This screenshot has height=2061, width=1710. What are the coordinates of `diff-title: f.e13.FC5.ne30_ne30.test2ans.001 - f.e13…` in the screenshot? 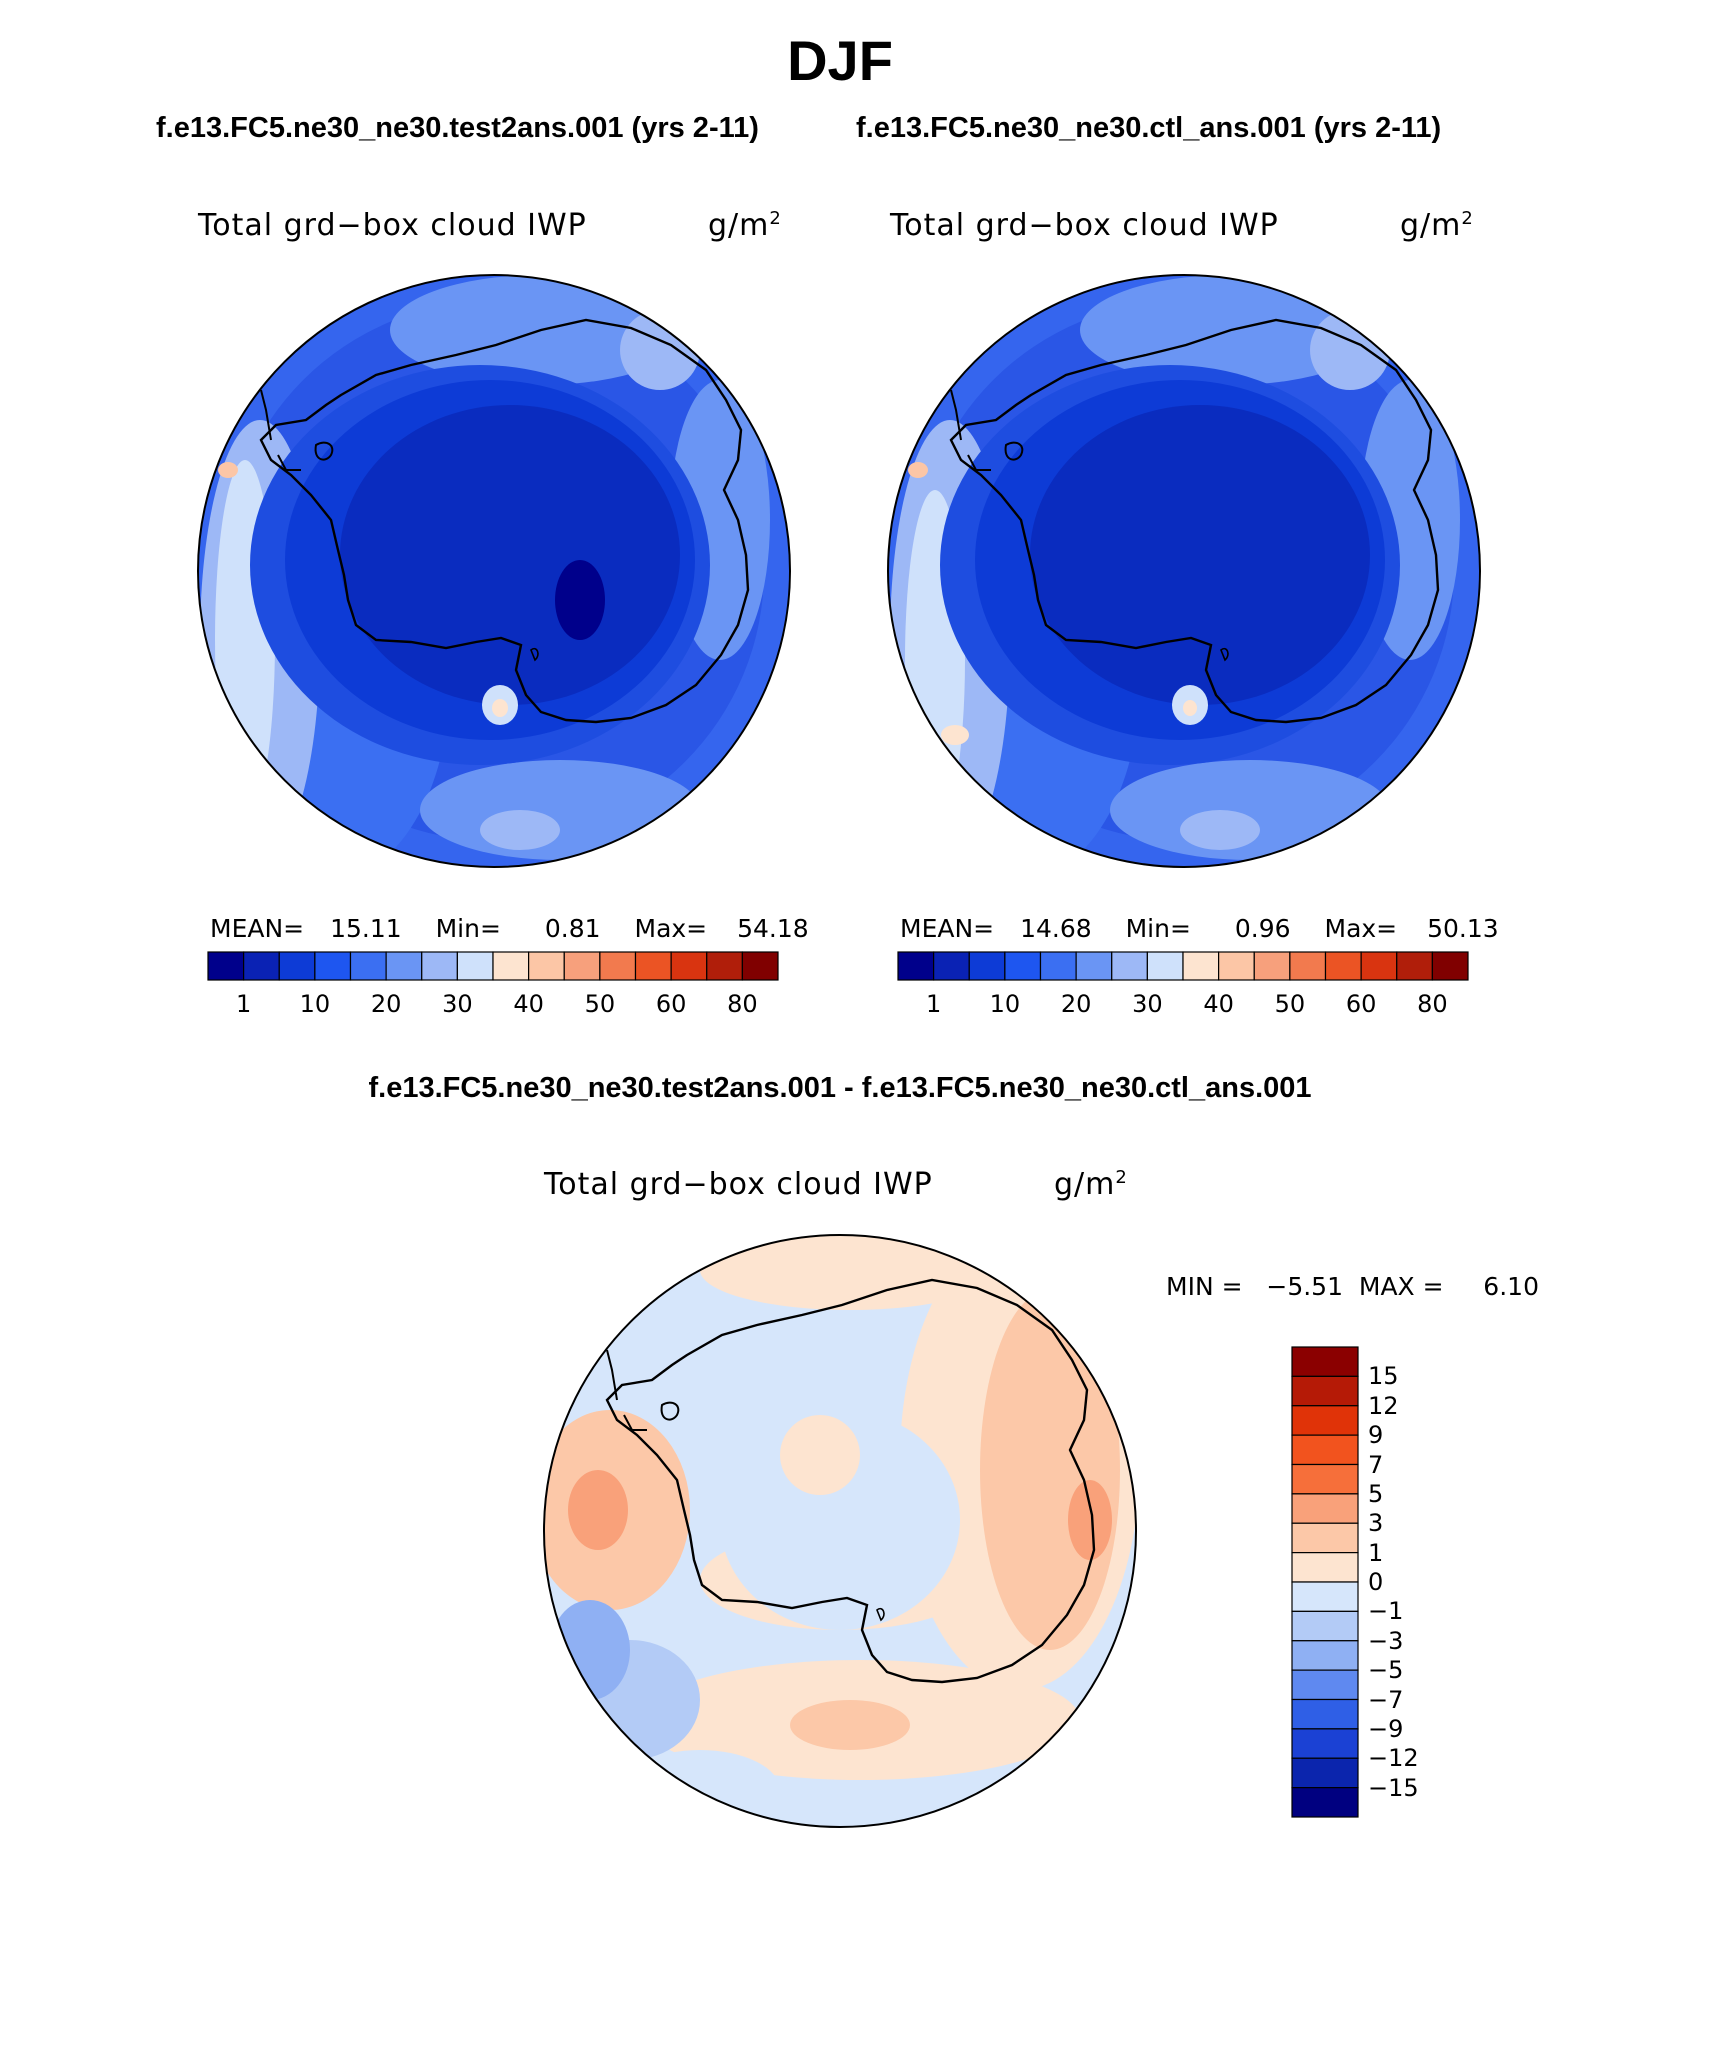 It's located at (840, 1088).